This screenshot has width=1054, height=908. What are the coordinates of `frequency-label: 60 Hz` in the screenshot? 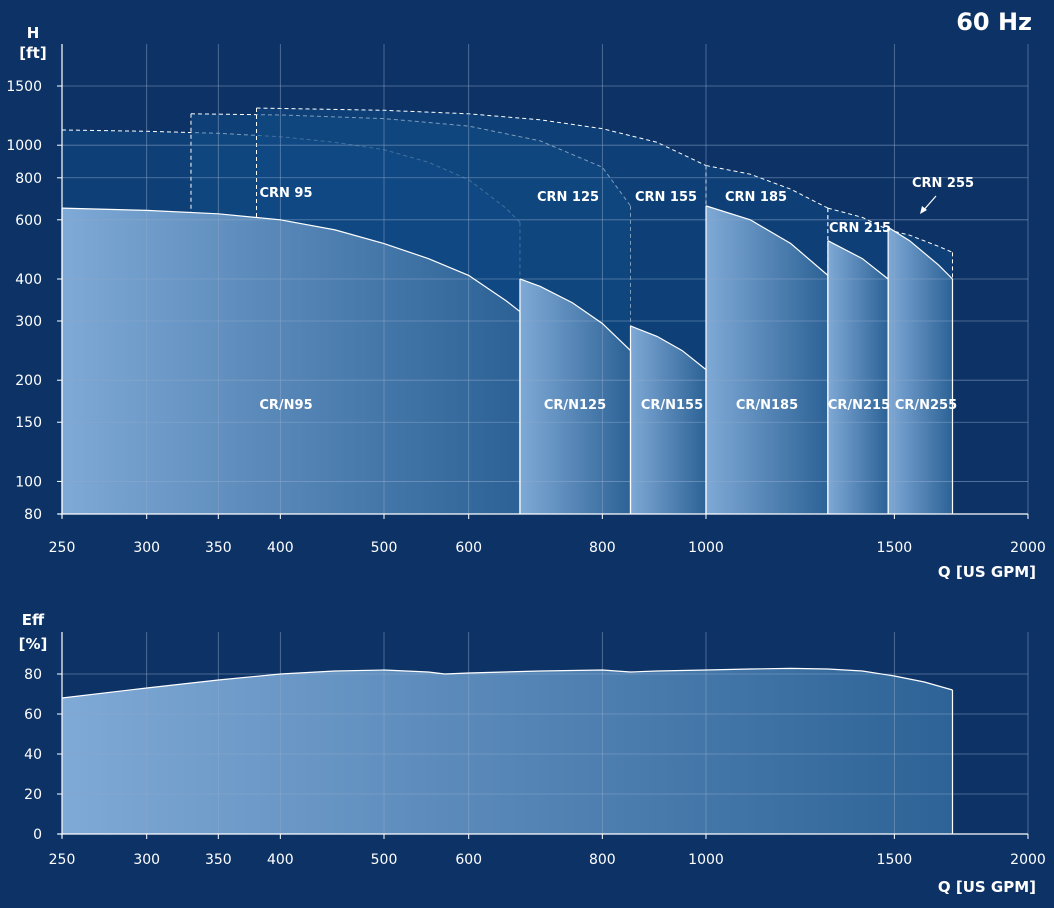 It's located at (994, 22).